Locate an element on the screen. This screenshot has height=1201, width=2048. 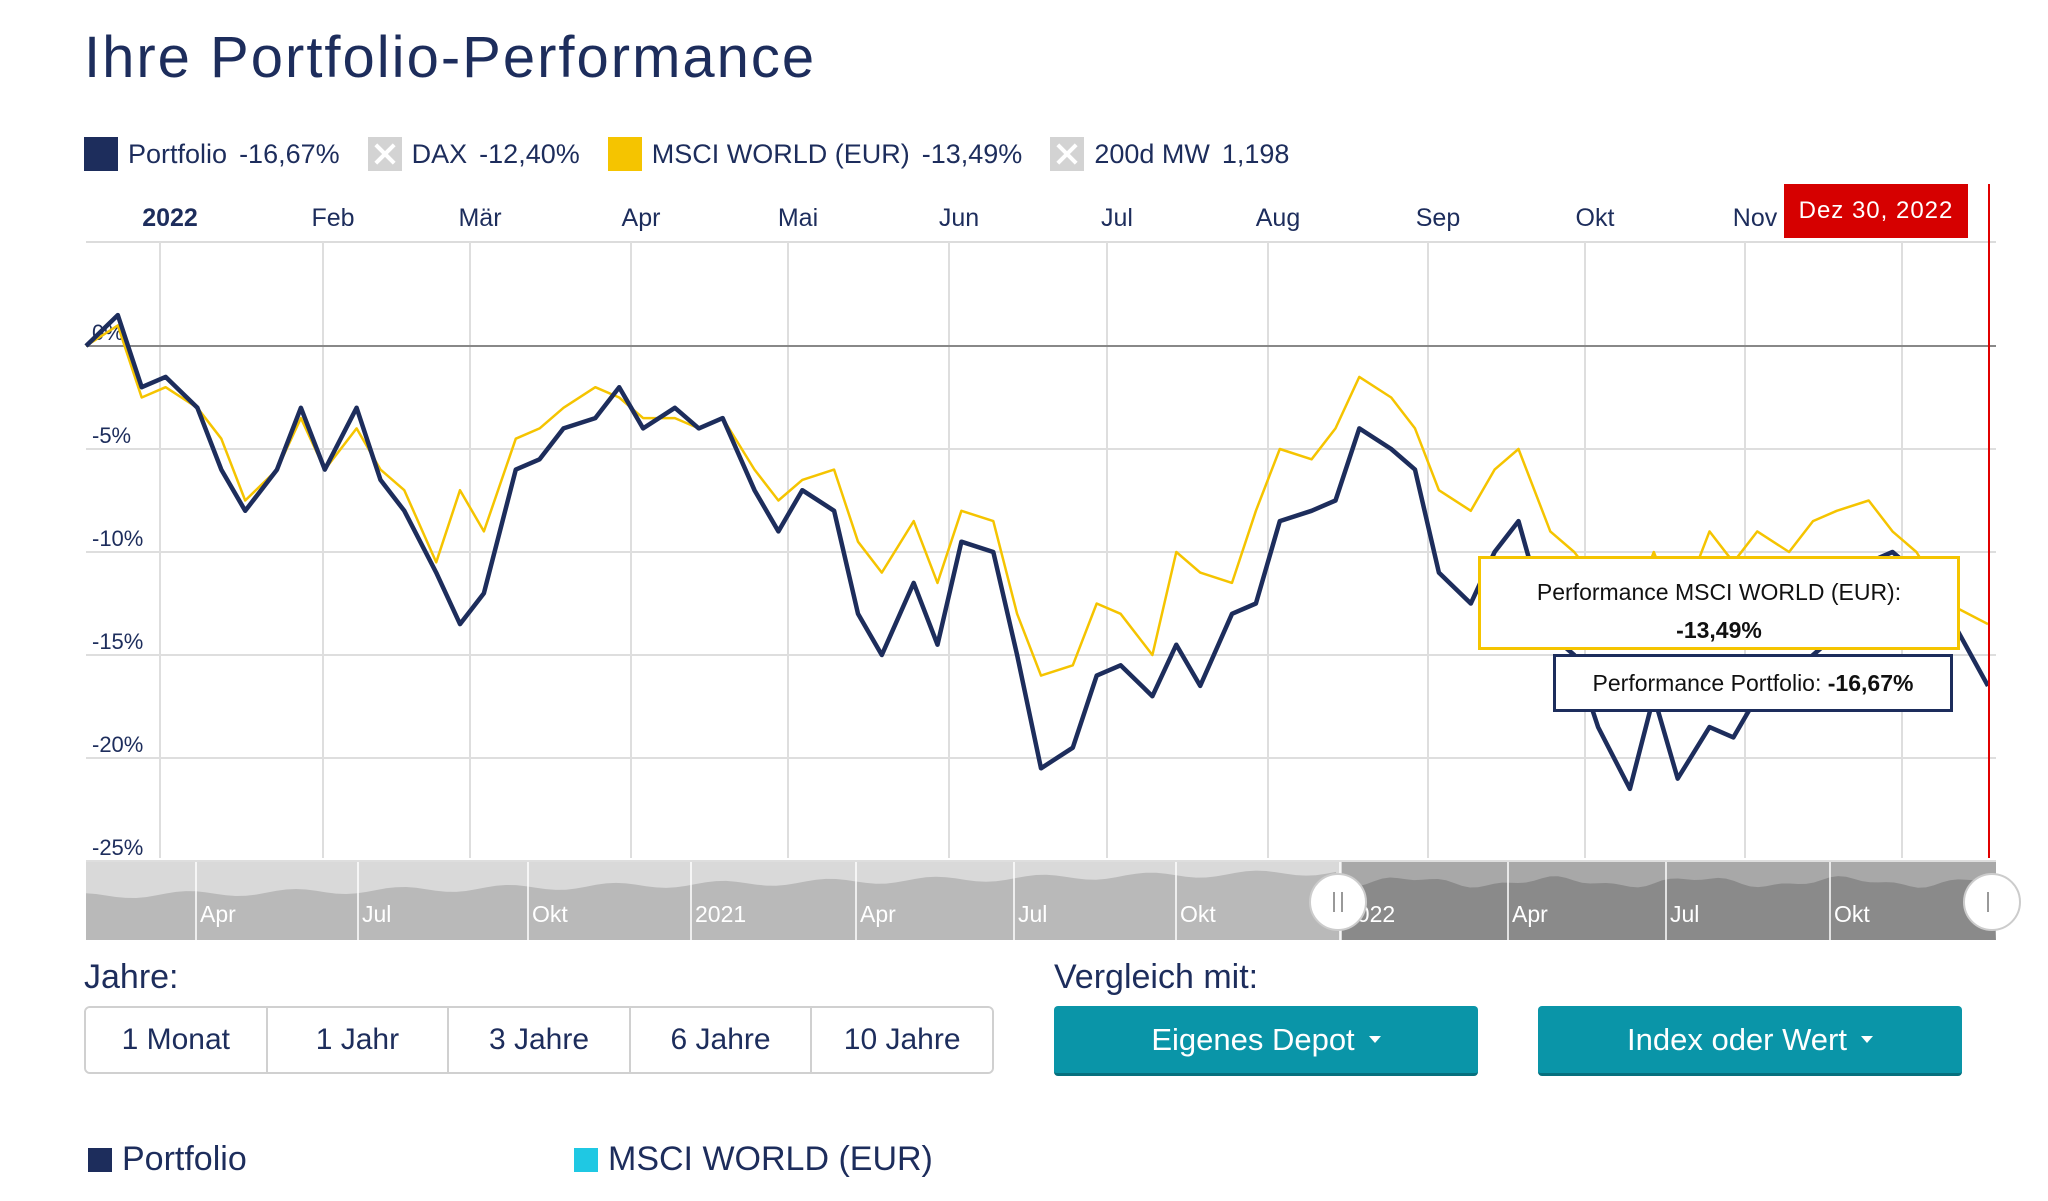
portfolio-tooltip: Performance Portfolio: -16,67% is located at coordinates (1753, 683).